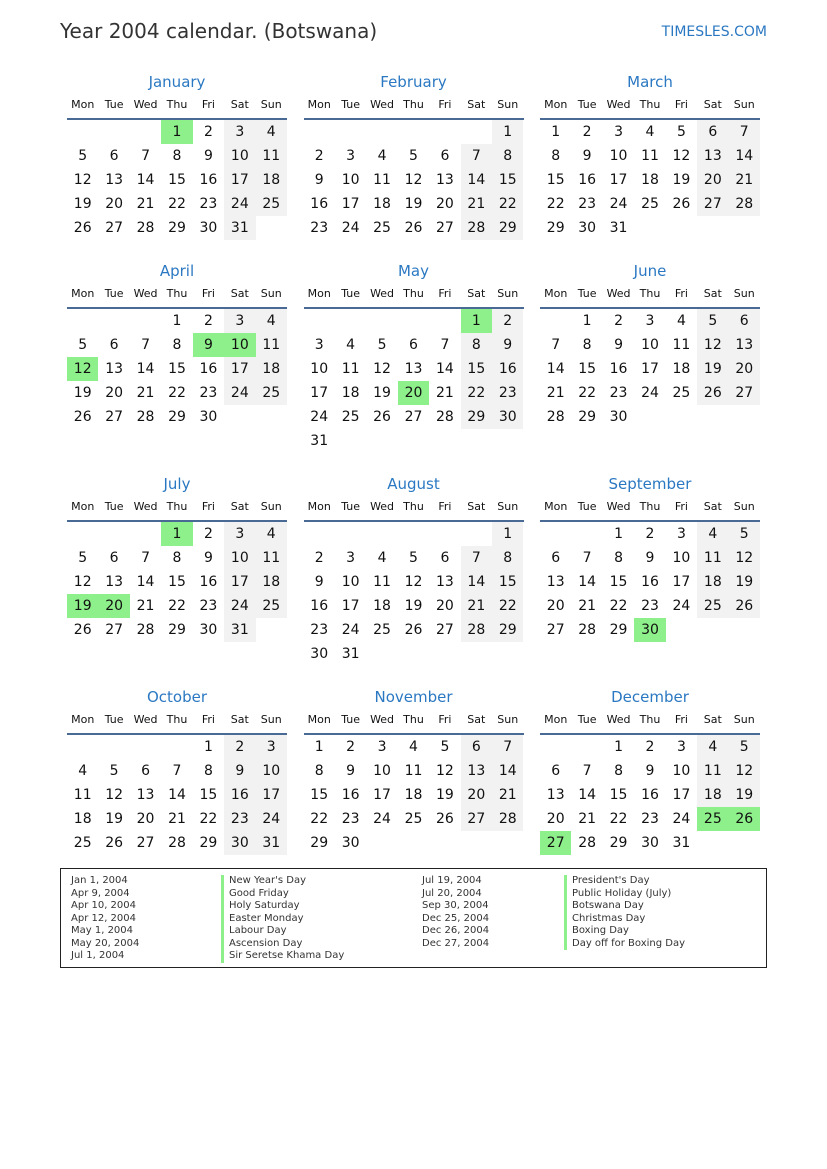  I want to click on day-cell: 14, so click(744, 156).